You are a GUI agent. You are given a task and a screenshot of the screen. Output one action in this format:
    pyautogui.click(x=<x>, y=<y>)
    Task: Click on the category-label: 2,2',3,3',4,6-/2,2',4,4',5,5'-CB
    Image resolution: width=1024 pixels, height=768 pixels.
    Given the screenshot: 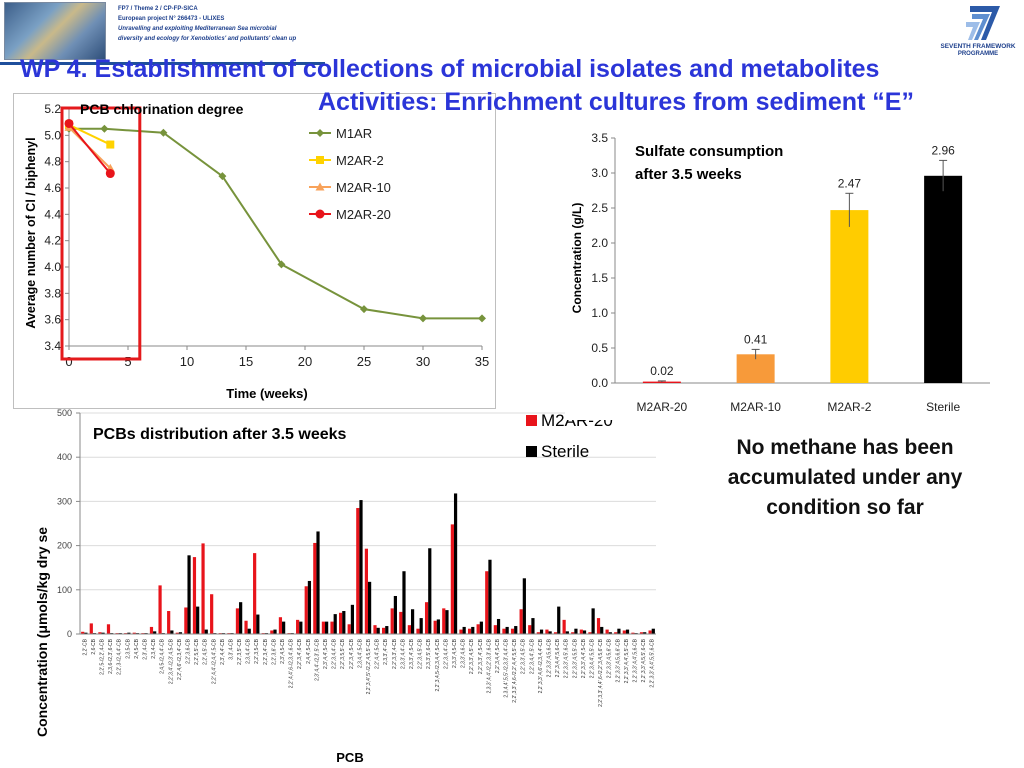 What is the action you would take?
    pyautogui.click(x=515, y=670)
    